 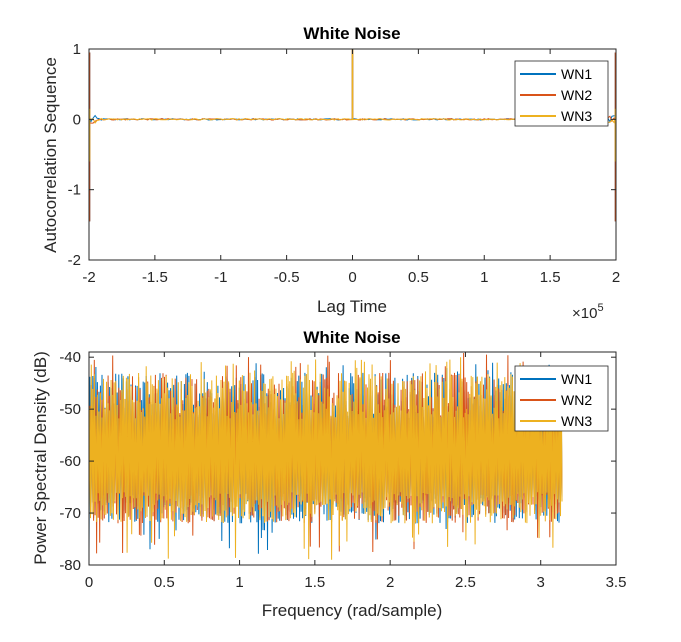 I want to click on plot1-xtick-label: -1, so click(x=220, y=277).